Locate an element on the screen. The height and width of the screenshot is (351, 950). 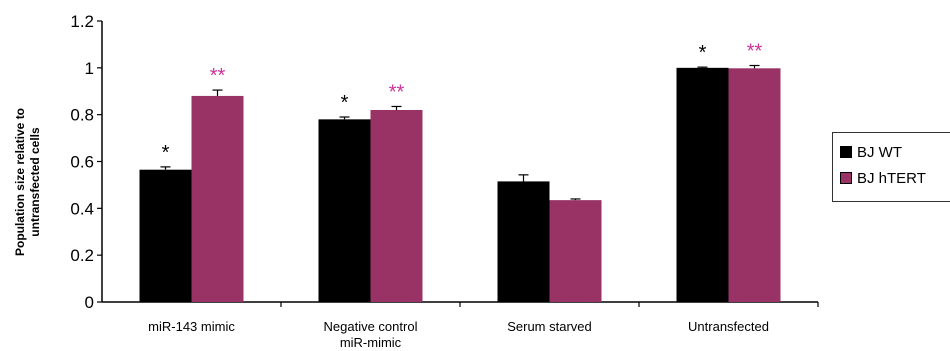
category-label: miR-mimic is located at coordinates (371, 342).